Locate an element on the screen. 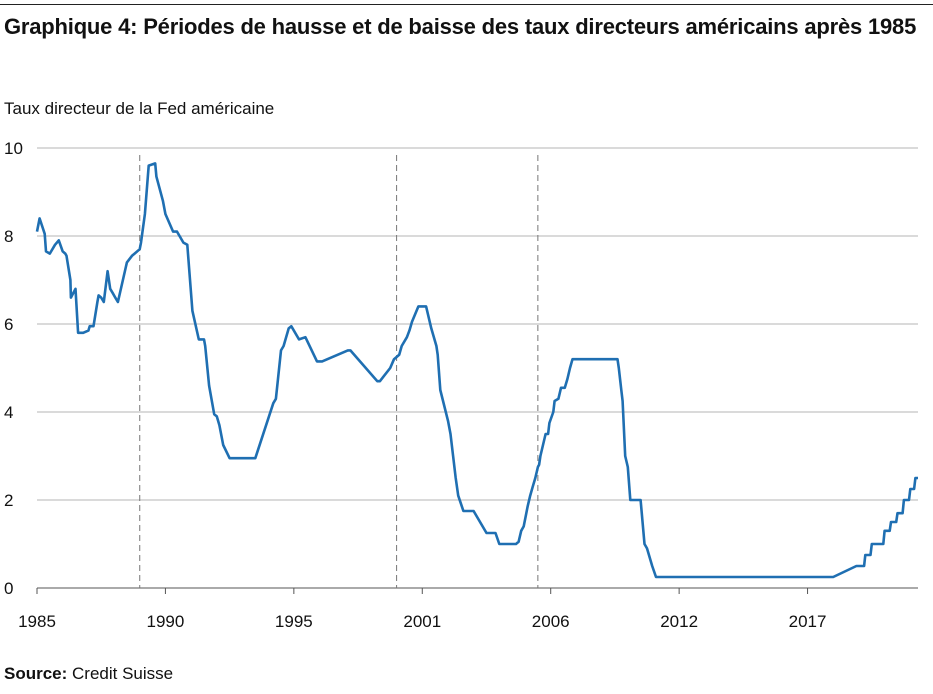  x-tick-label: 1985 is located at coordinates (37, 621).